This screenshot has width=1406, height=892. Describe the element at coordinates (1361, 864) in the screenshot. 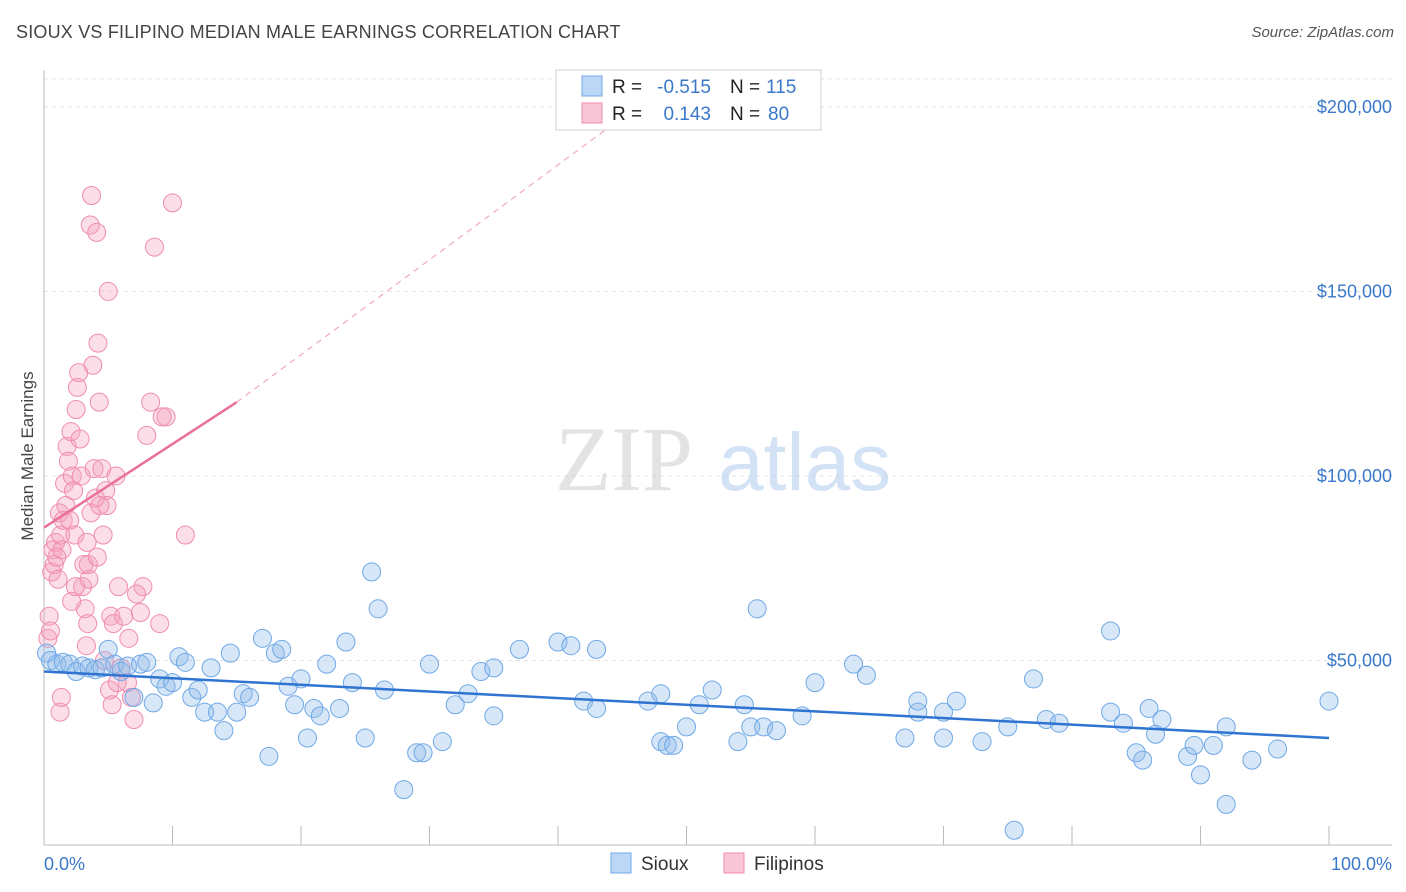

I see `x-tick-label-end: 100.0%` at that location.